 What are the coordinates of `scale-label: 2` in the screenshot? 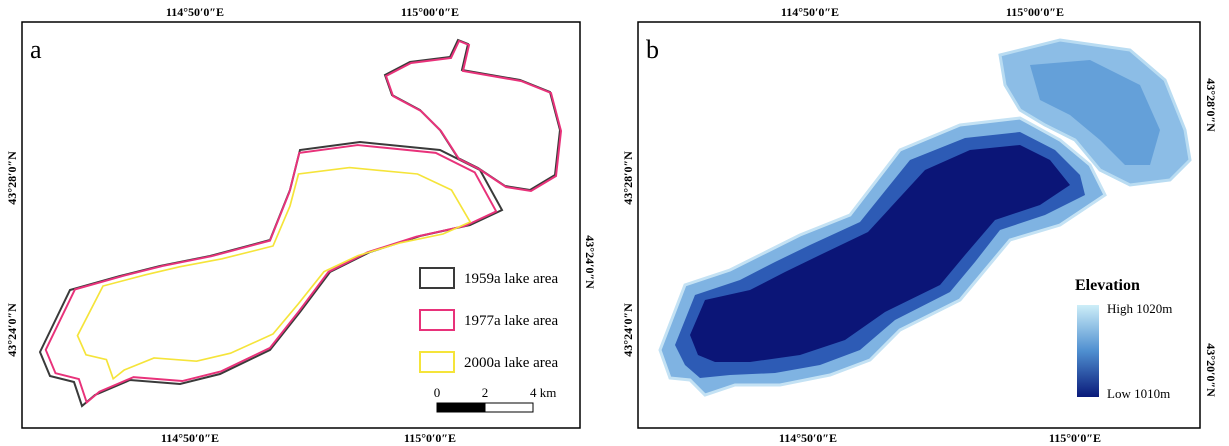 It's located at (485, 392).